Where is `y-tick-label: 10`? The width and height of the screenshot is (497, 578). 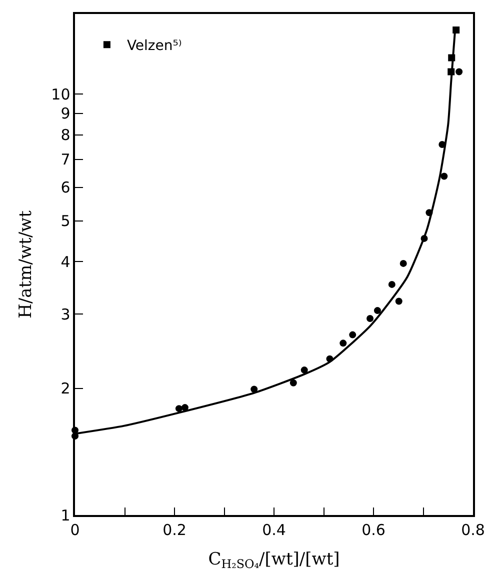
y-tick-label: 10 is located at coordinates (60, 94).